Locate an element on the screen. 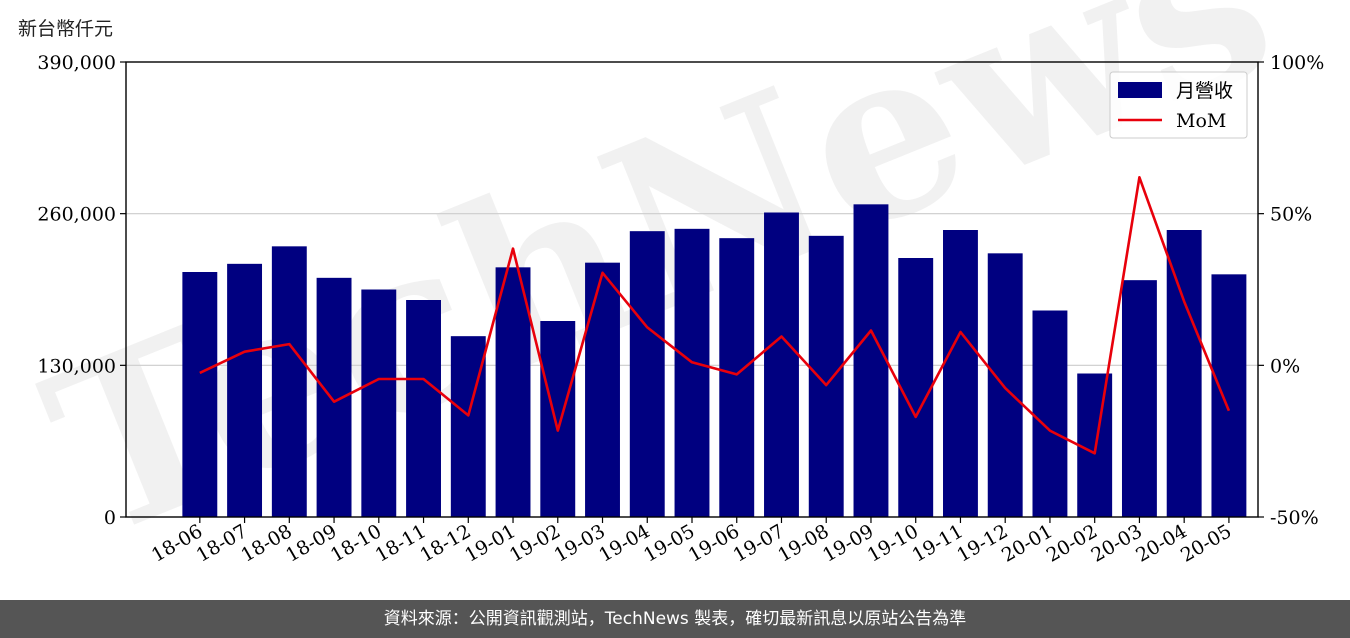 The height and width of the screenshot is (638, 1350). right-tick-label: 50% is located at coordinates (1291, 215).